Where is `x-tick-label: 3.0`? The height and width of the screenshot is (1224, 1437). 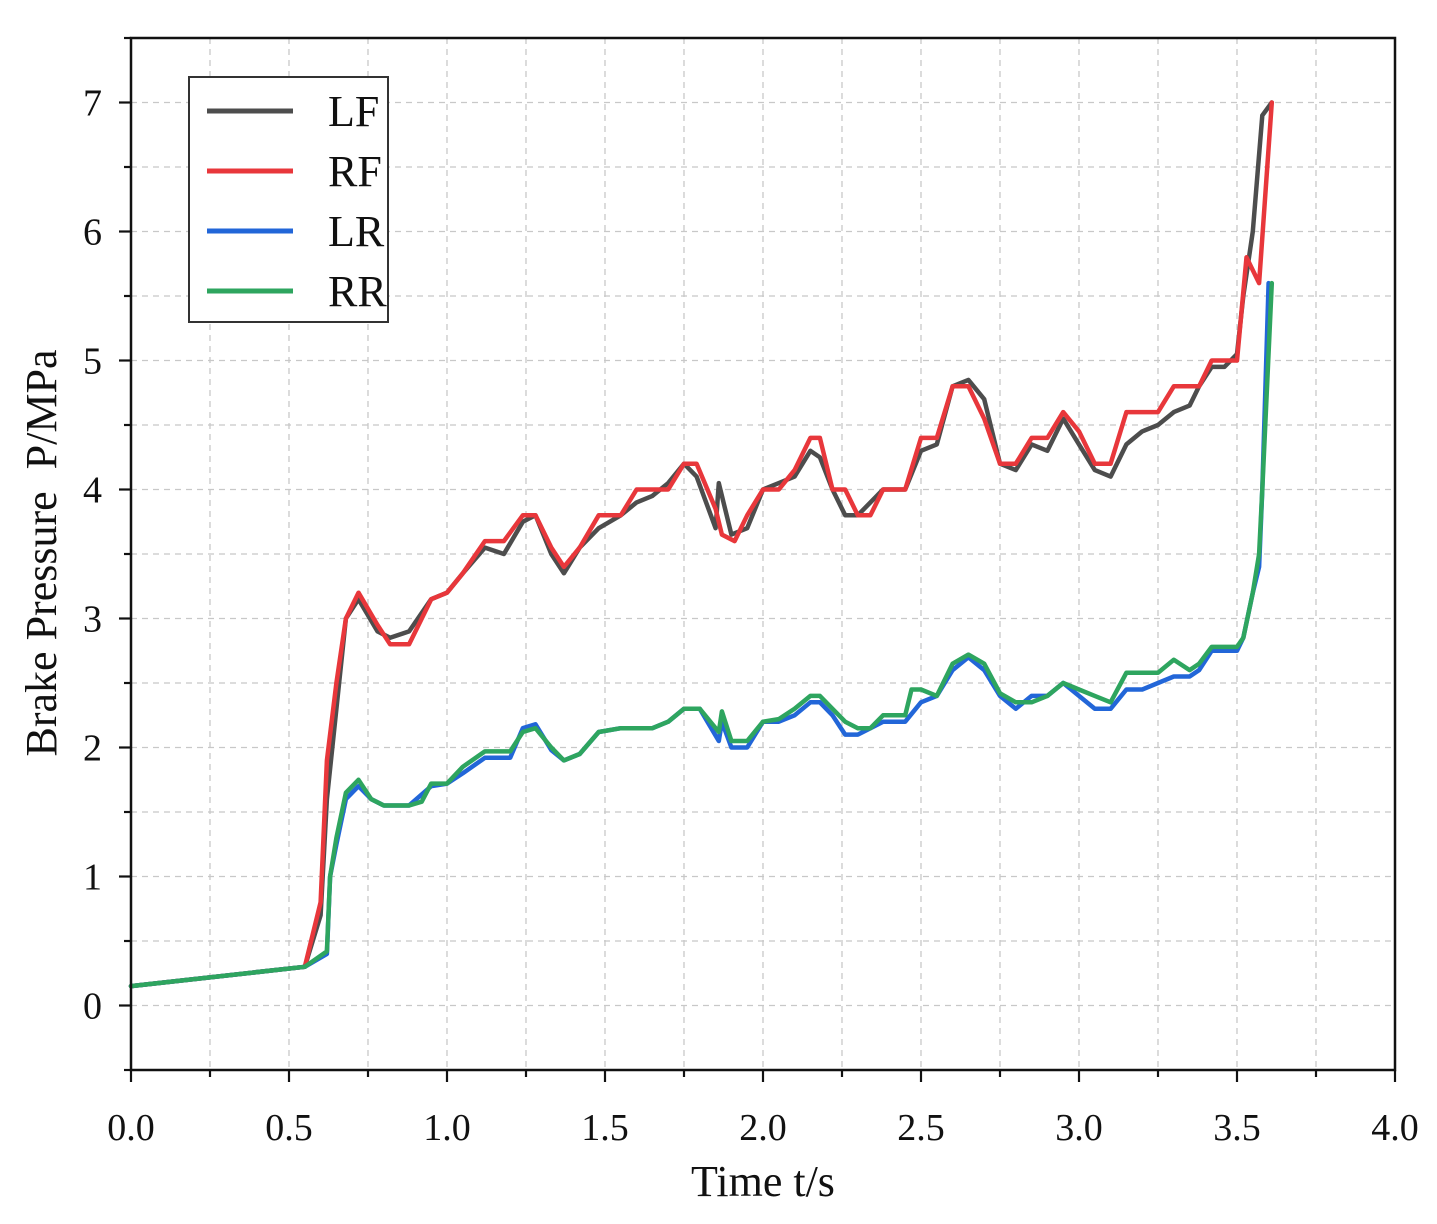
x-tick-label: 3.0 is located at coordinates (1079, 1128).